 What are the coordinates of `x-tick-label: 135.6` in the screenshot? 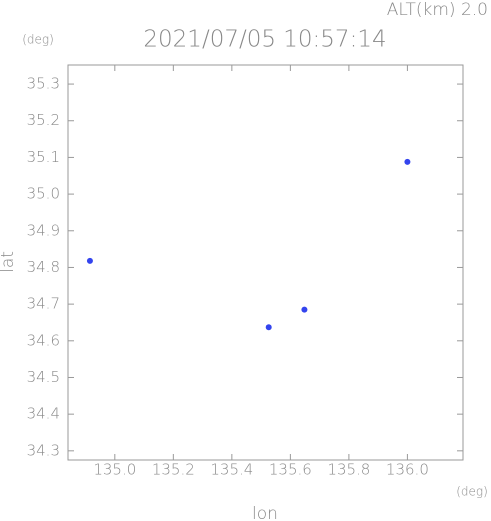 It's located at (290, 470).